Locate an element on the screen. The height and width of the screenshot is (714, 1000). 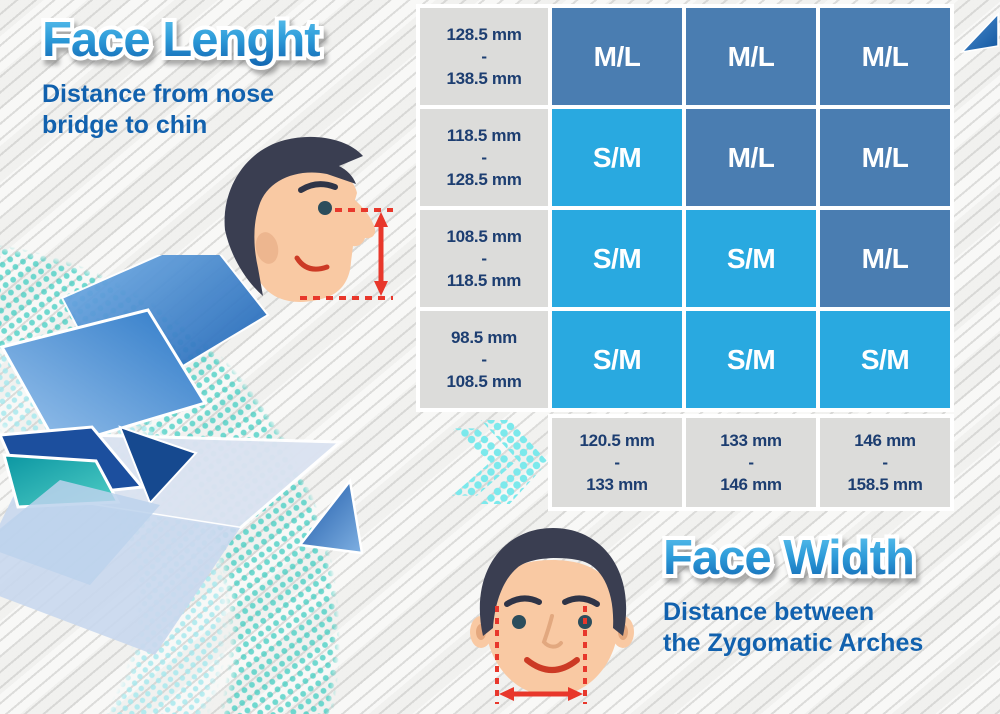
side-face-illustration is located at coordinates (308, 219).